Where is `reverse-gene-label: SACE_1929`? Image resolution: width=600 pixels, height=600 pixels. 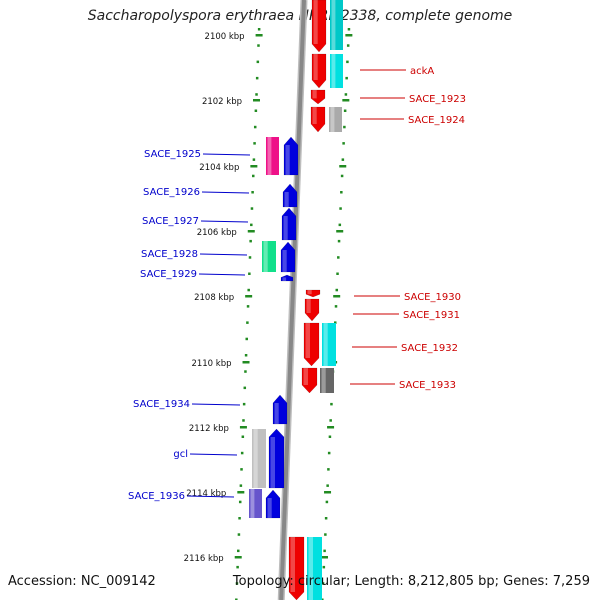 reverse-gene-label: SACE_1929 is located at coordinates (168, 274).